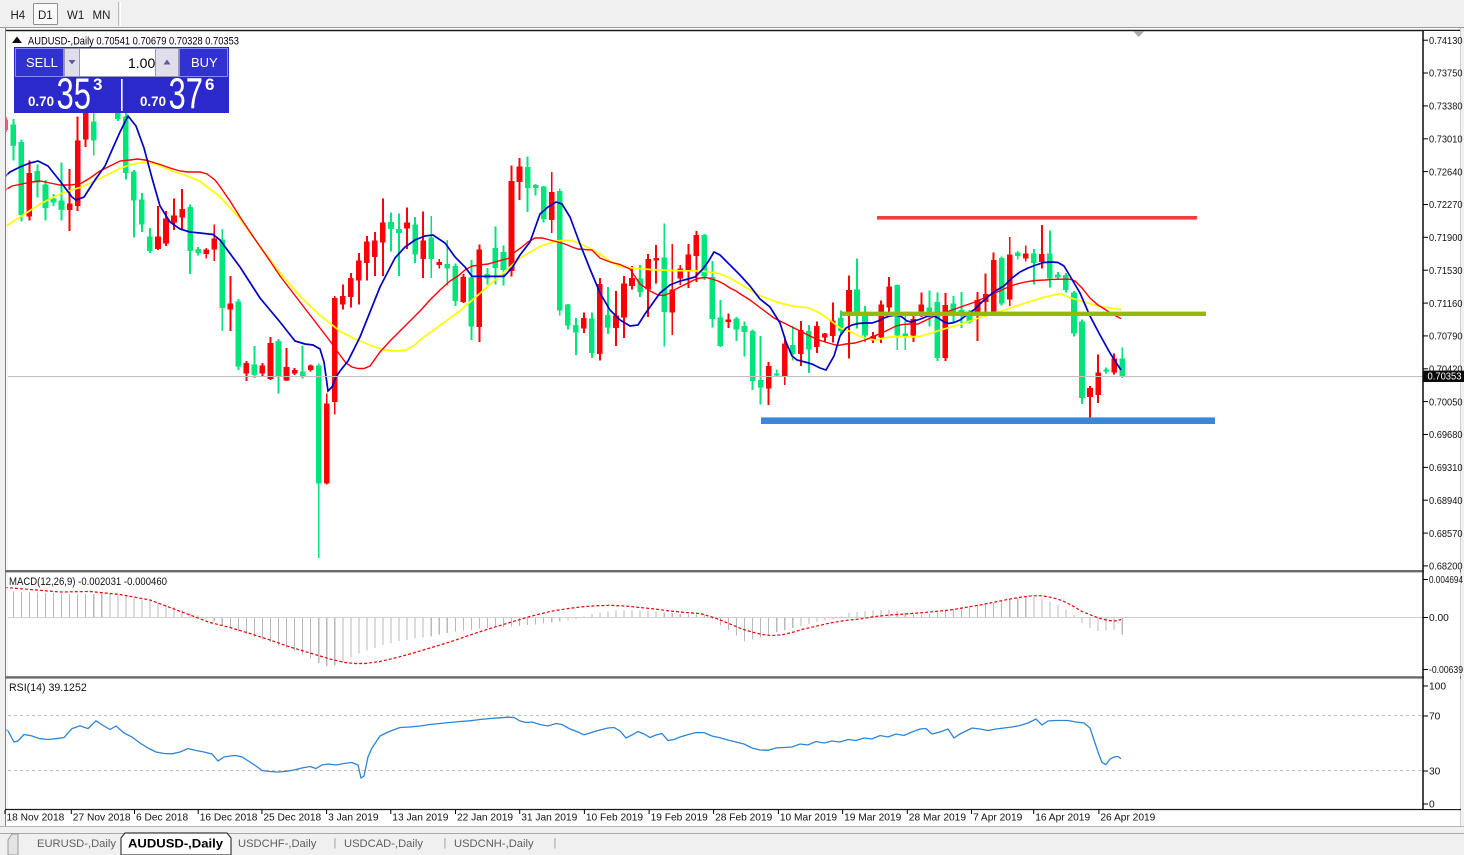 This screenshot has height=855, width=1464. I want to click on svg-text: 0.68940, so click(1446, 501).